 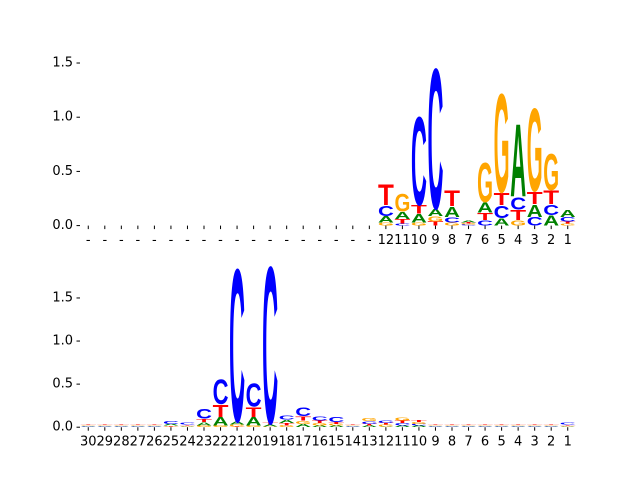 I want to click on x-tick-label: 22, so click(x=220, y=442).